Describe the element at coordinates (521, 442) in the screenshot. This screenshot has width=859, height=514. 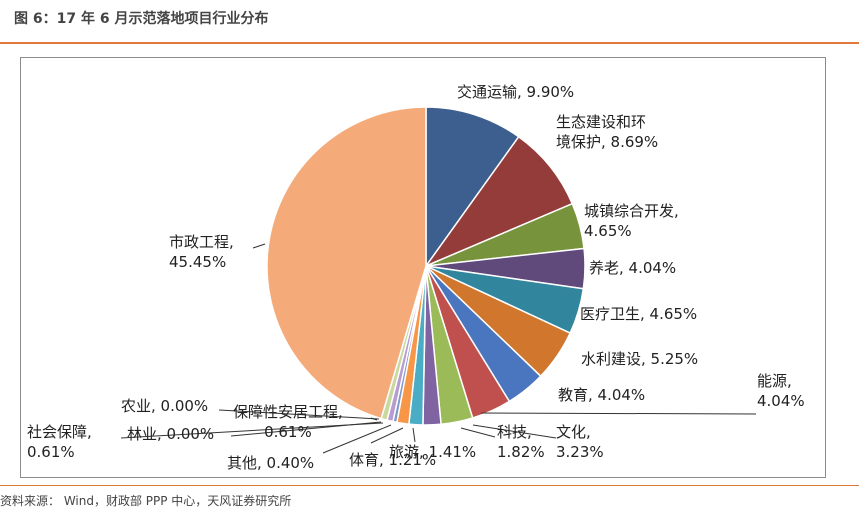
I see `slice-label: 科技, 1.82%` at that location.